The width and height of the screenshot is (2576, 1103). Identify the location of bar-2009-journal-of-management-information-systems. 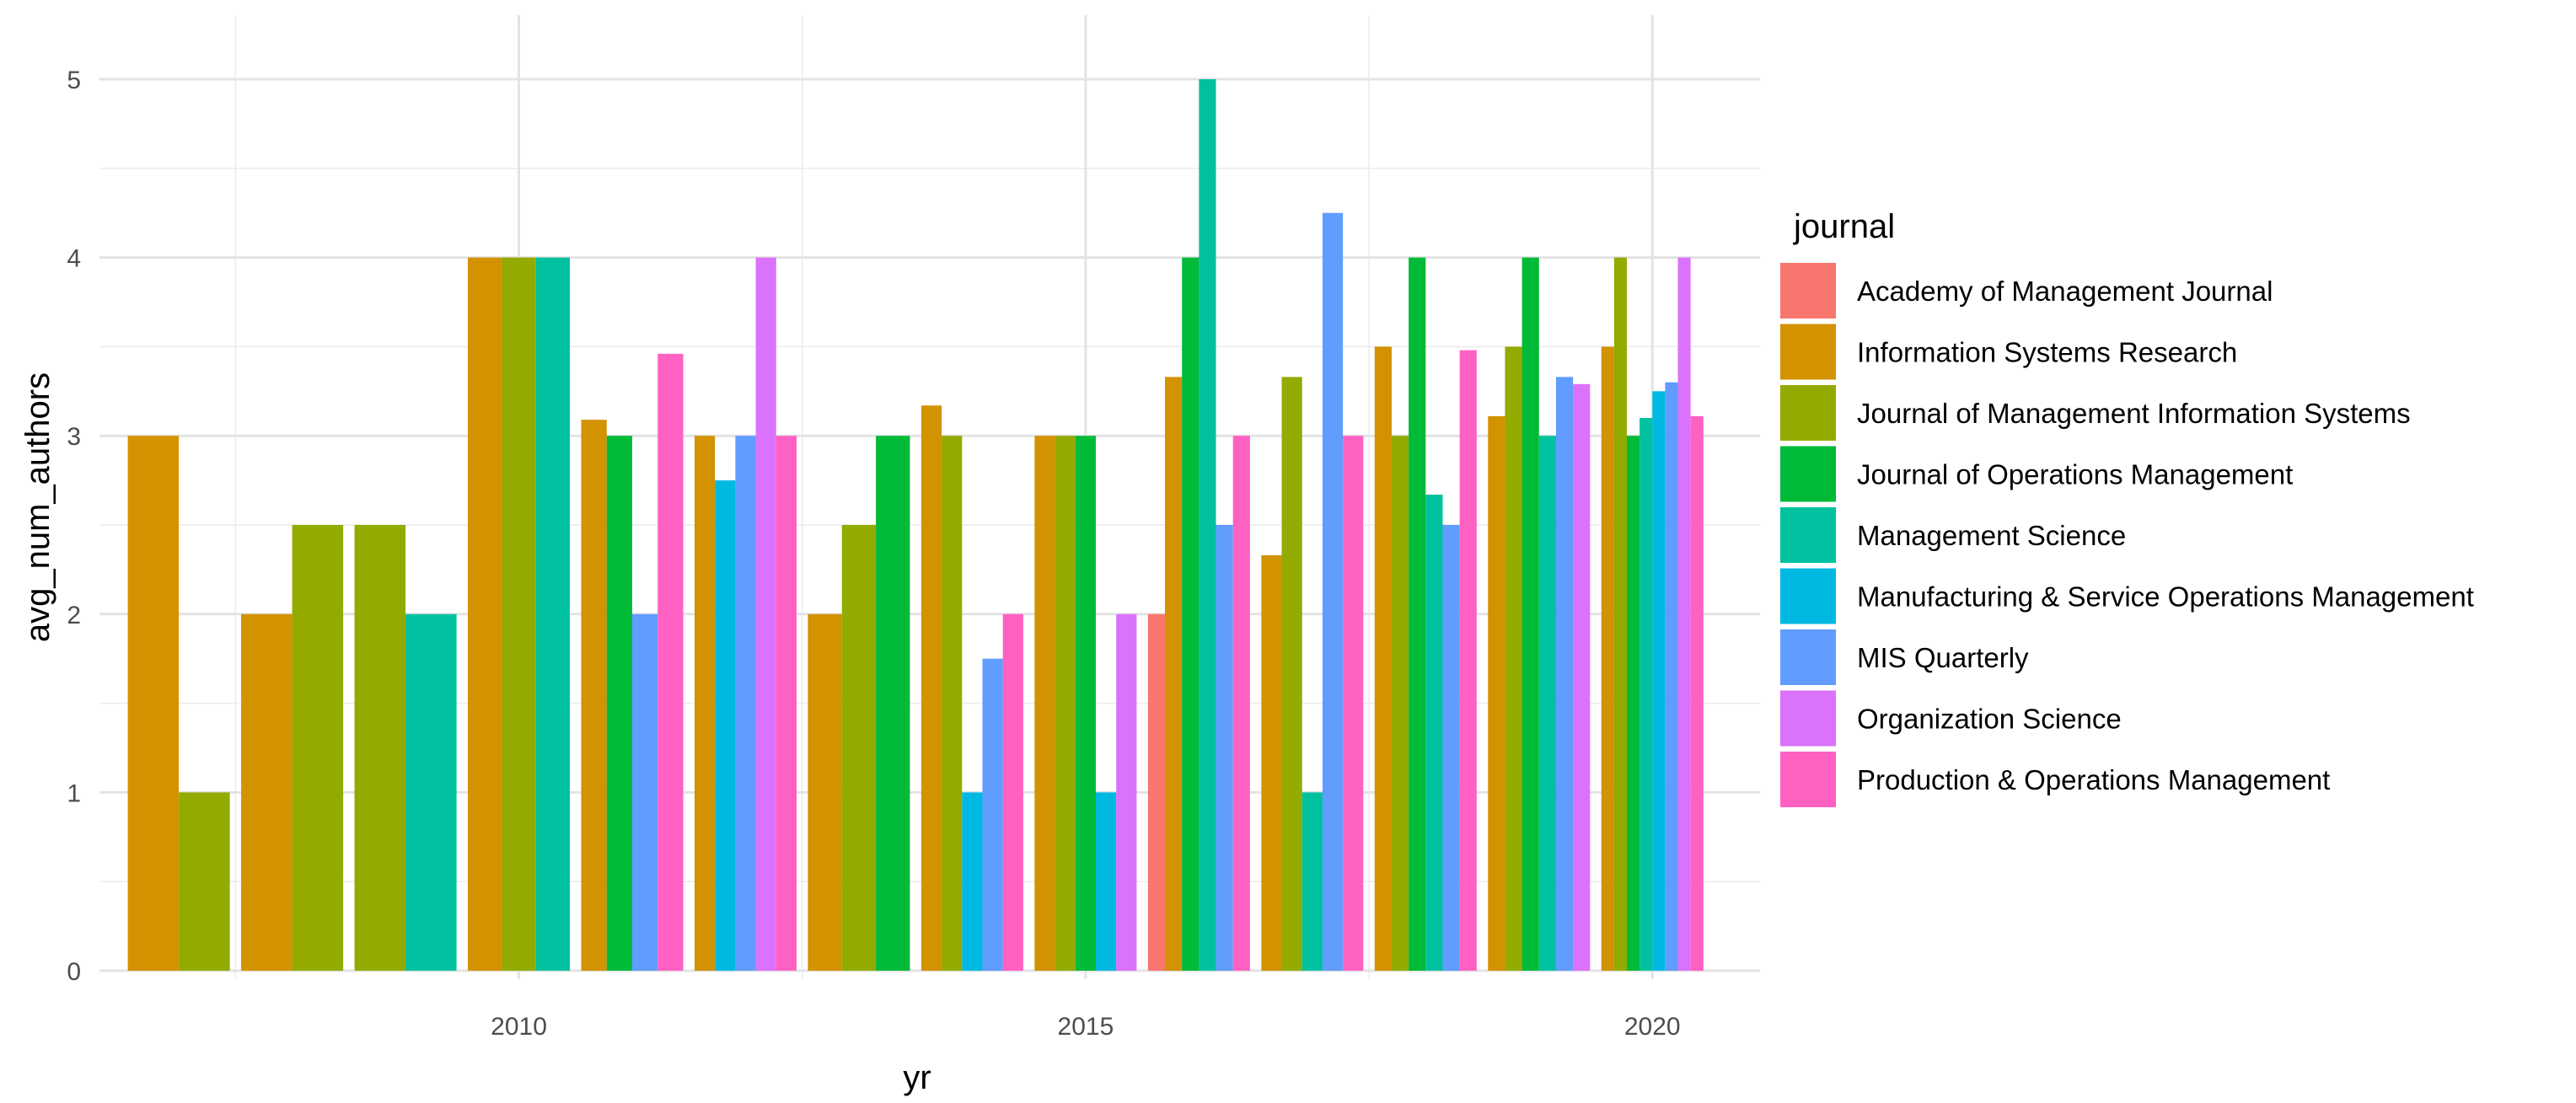
(380, 748).